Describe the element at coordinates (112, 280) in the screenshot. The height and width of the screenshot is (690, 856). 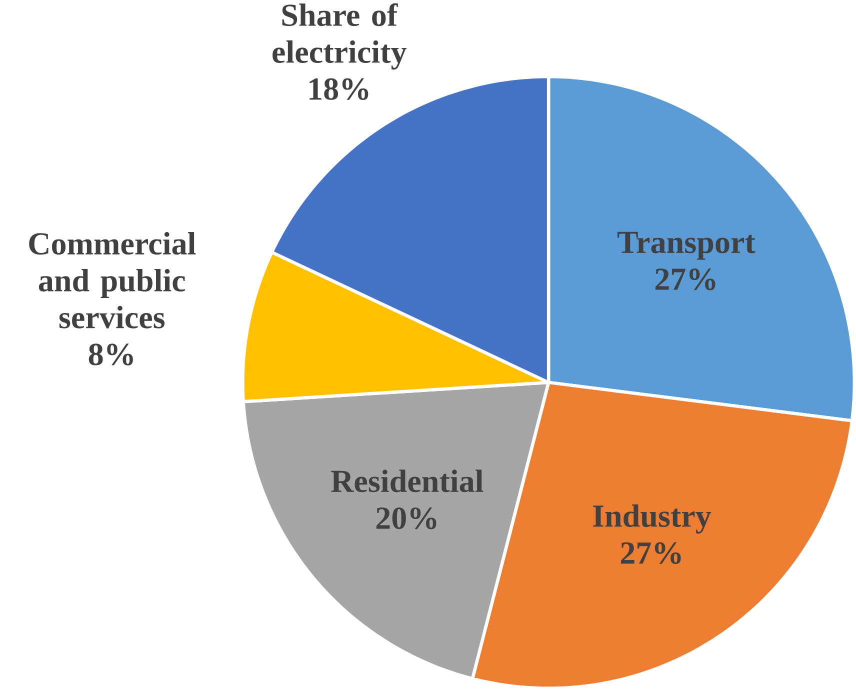
I see `slice-label: Commercial and public services` at that location.